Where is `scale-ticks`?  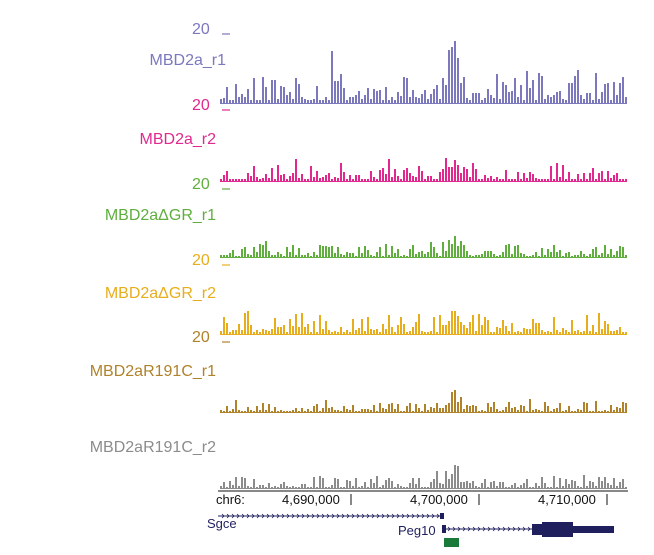
scale-ticks is located at coordinates (226, 188).